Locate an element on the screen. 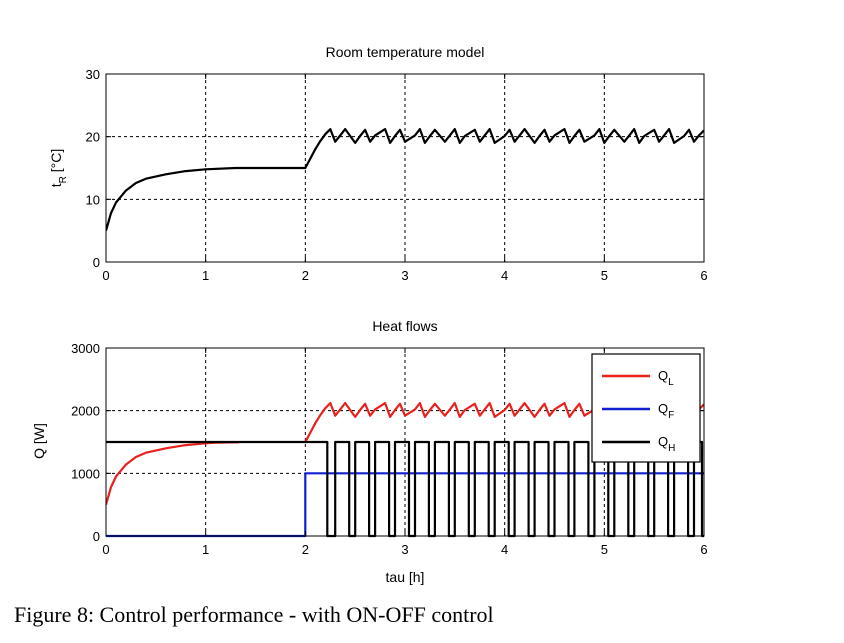  heat-flows-x-tick-label: 4 is located at coordinates (504, 549).